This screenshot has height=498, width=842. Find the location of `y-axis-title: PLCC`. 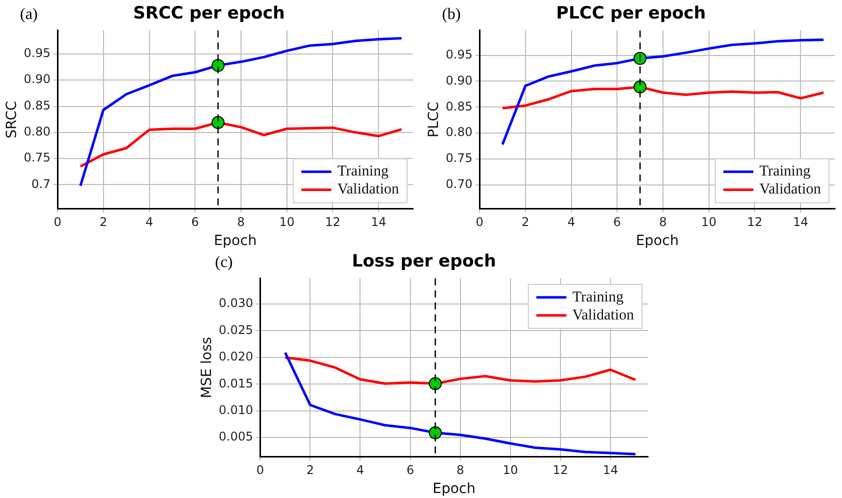

y-axis-title: PLCC is located at coordinates (434, 119).